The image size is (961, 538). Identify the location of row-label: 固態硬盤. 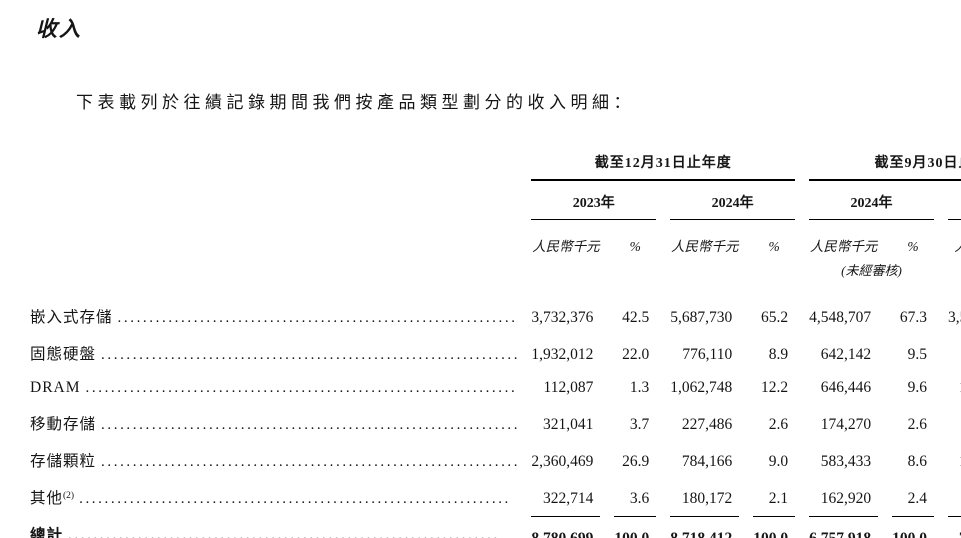
(273, 353).